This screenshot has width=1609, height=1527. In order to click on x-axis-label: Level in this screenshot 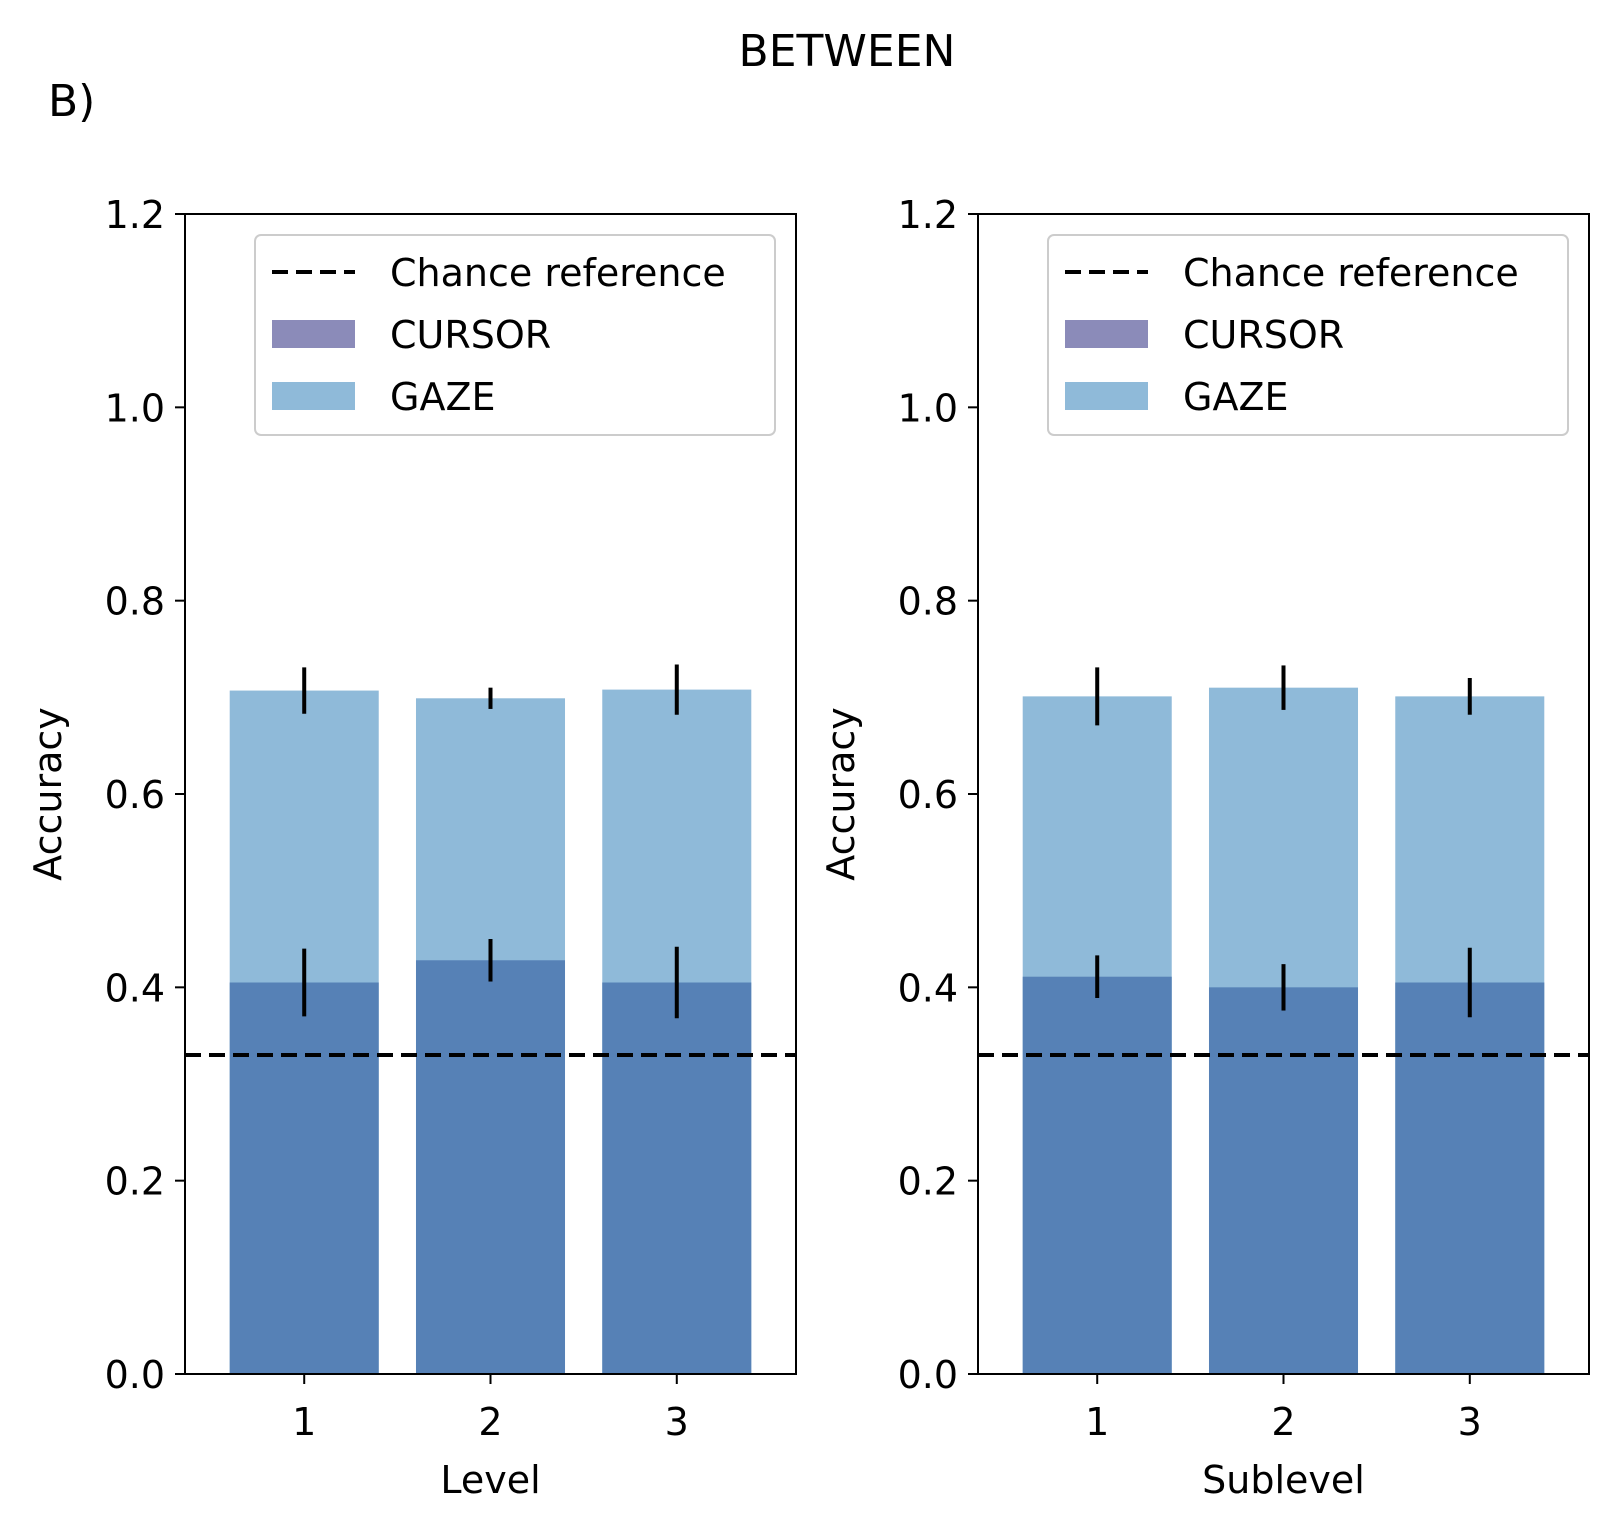, I will do `click(490, 1480)`.